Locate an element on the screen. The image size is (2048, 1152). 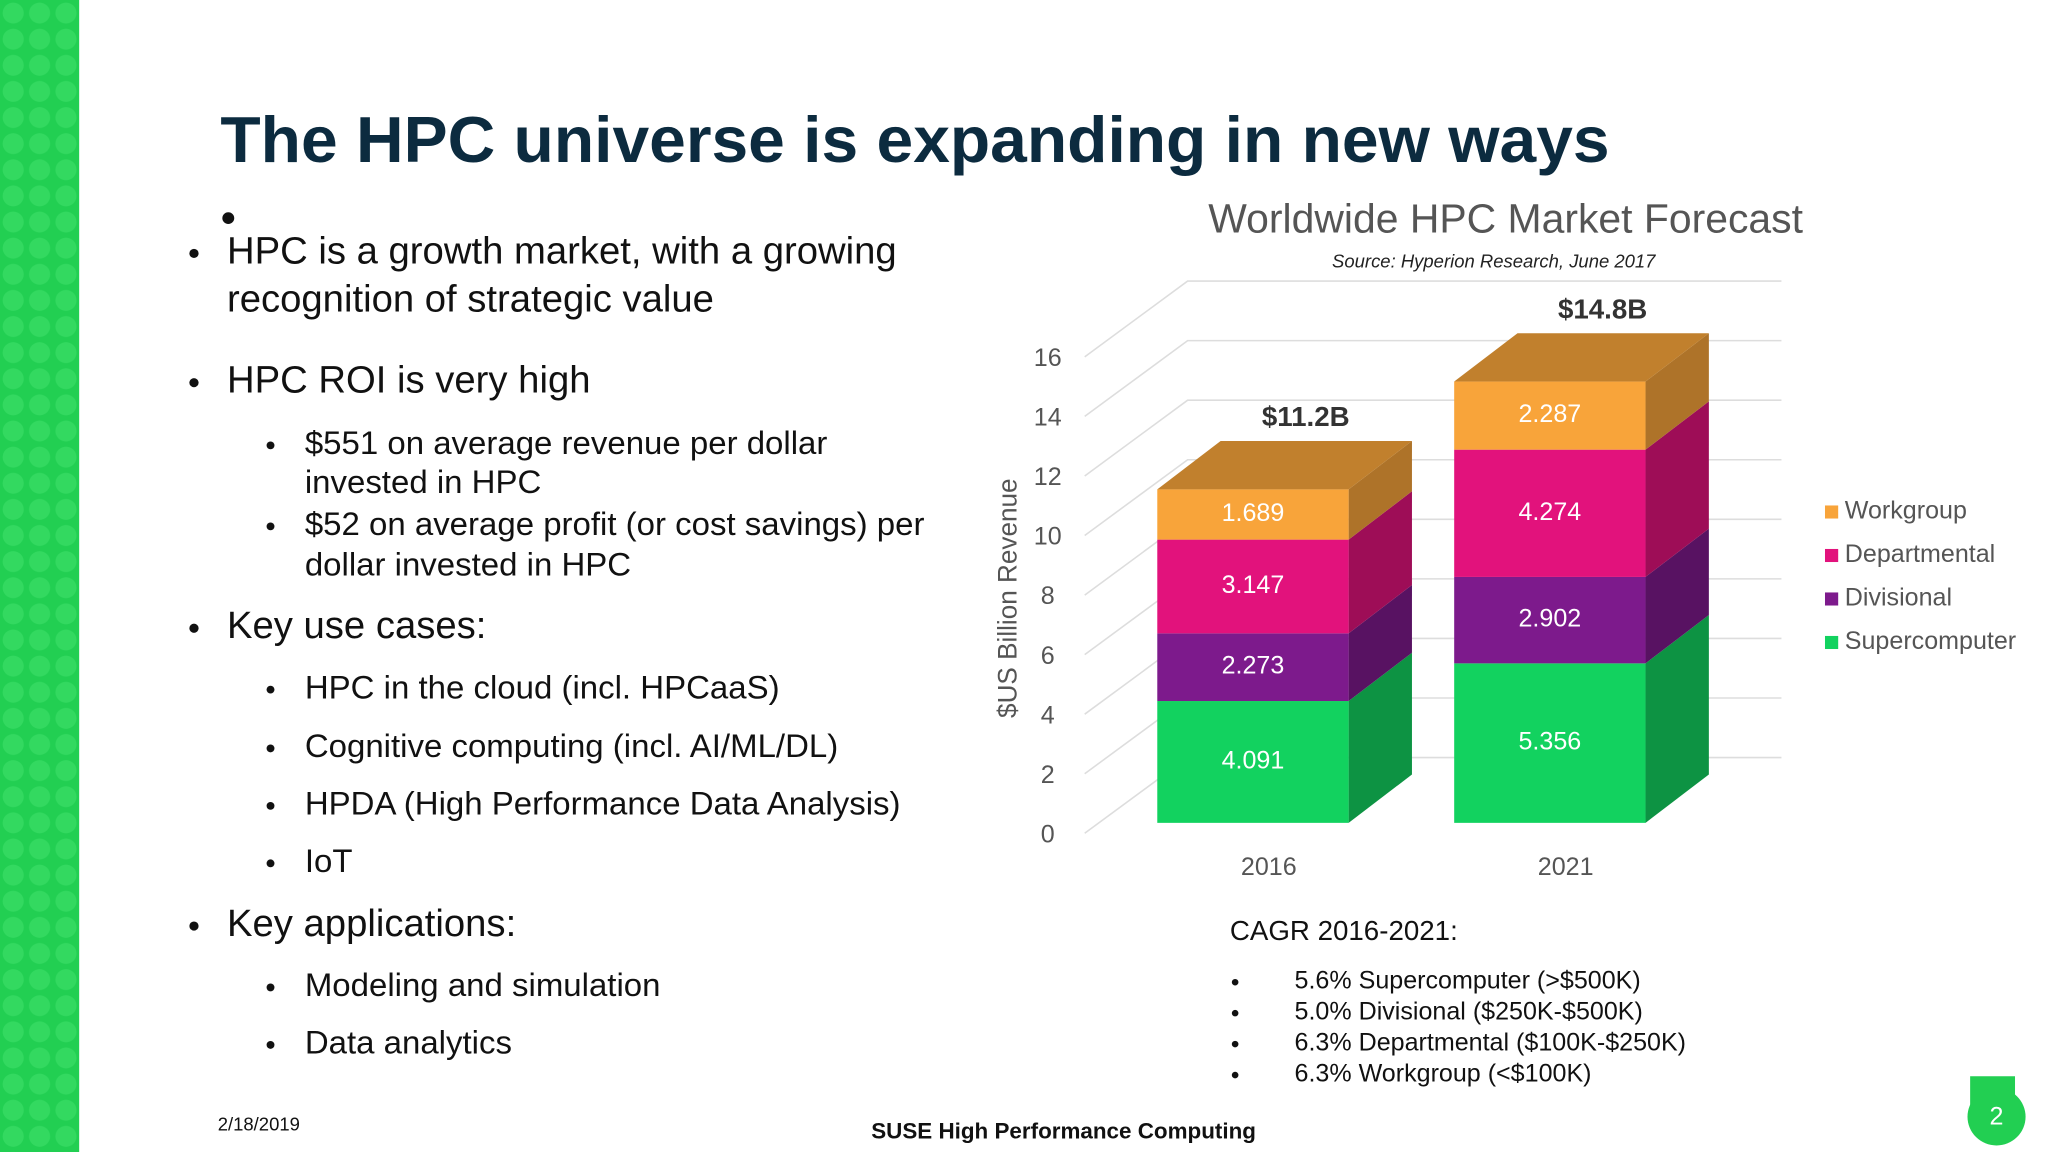
total-annotation: $11.2B is located at coordinates (1306, 416).